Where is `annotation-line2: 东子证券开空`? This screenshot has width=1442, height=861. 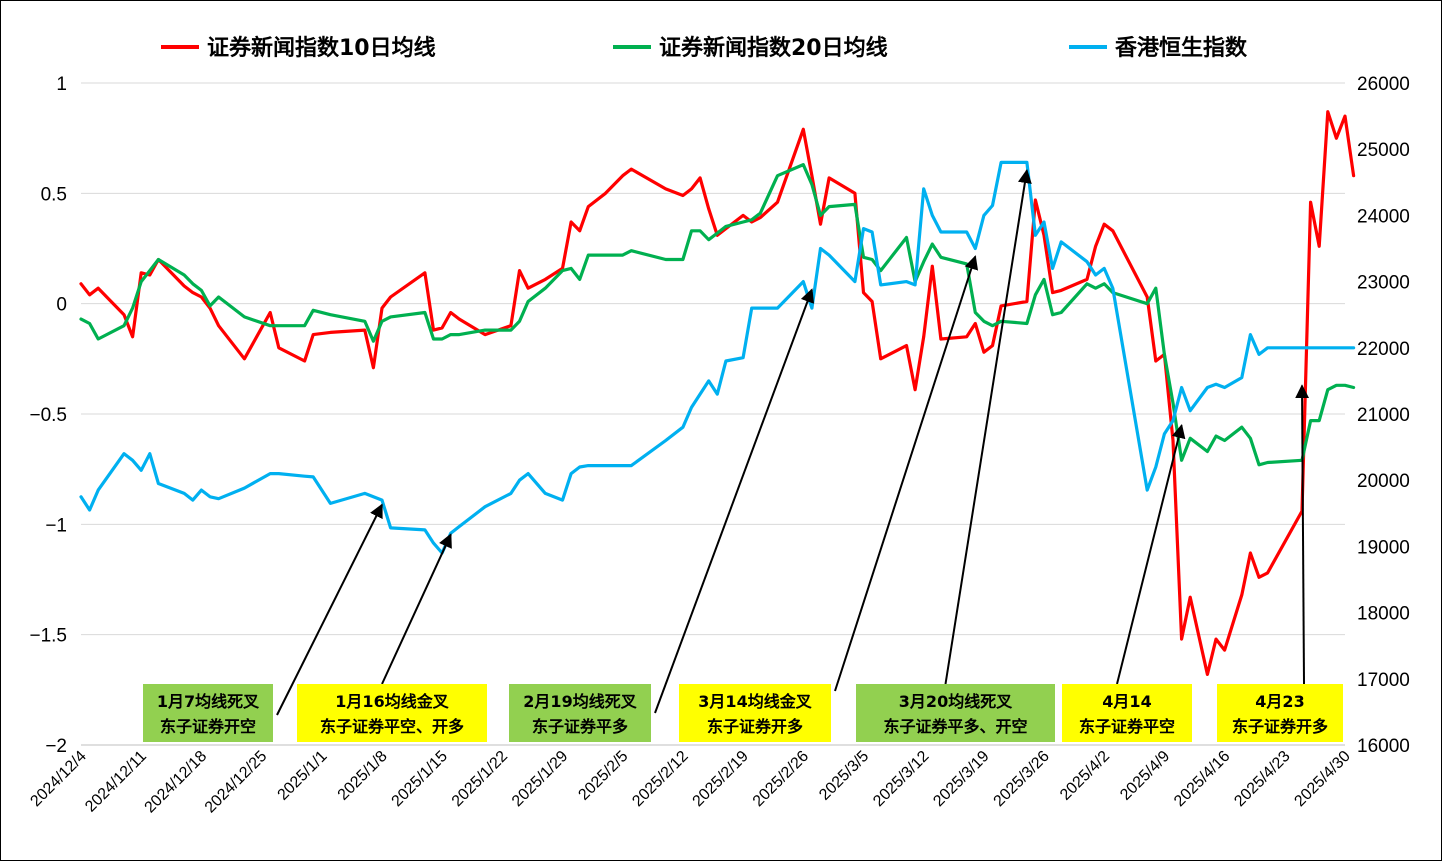
annotation-line2: 东子证券开空 is located at coordinates (208, 726).